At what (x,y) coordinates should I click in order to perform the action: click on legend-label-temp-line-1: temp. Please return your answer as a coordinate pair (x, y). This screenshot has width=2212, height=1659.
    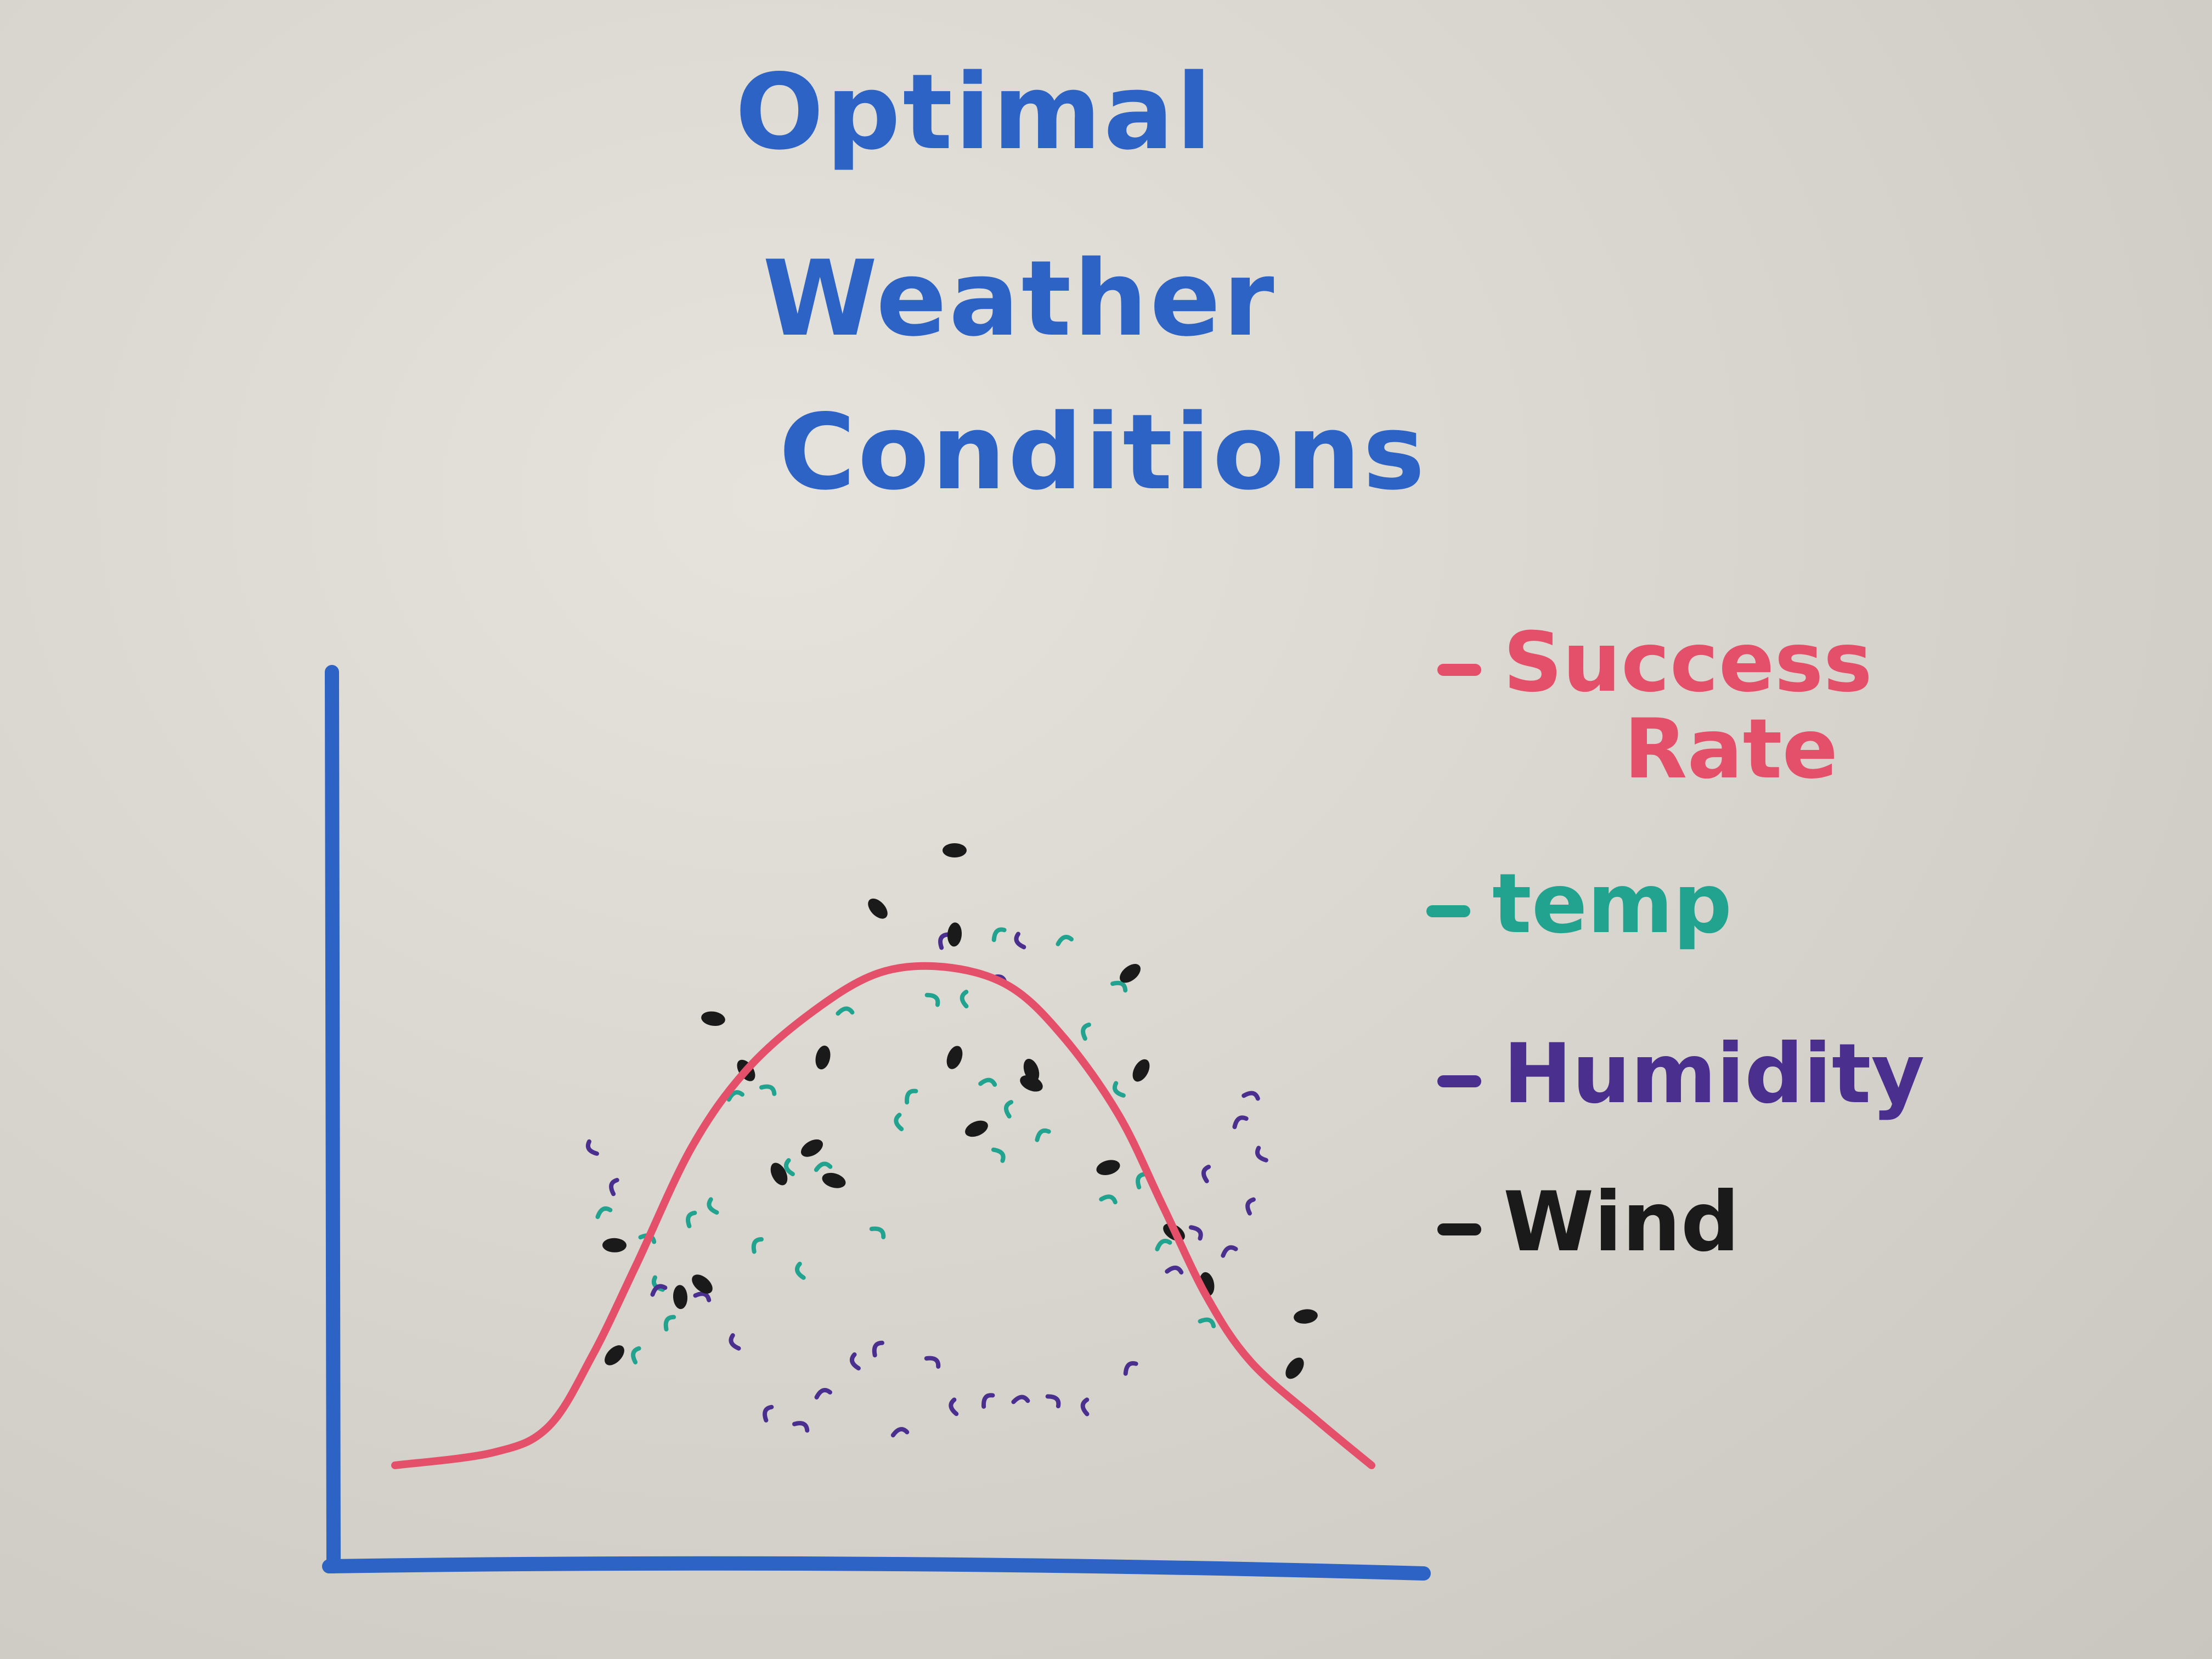
    Looking at the image, I should click on (1613, 904).